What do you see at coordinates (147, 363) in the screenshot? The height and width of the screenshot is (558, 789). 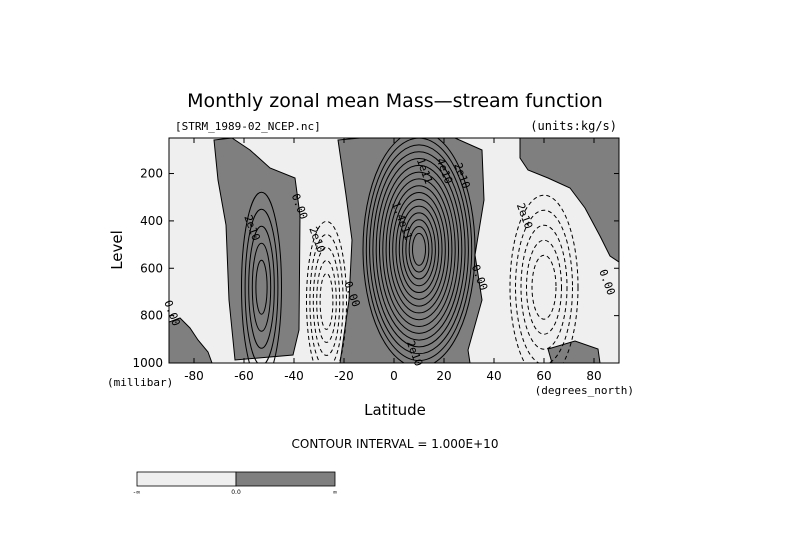 I see `y-tick-label: 1000` at bounding box center [147, 363].